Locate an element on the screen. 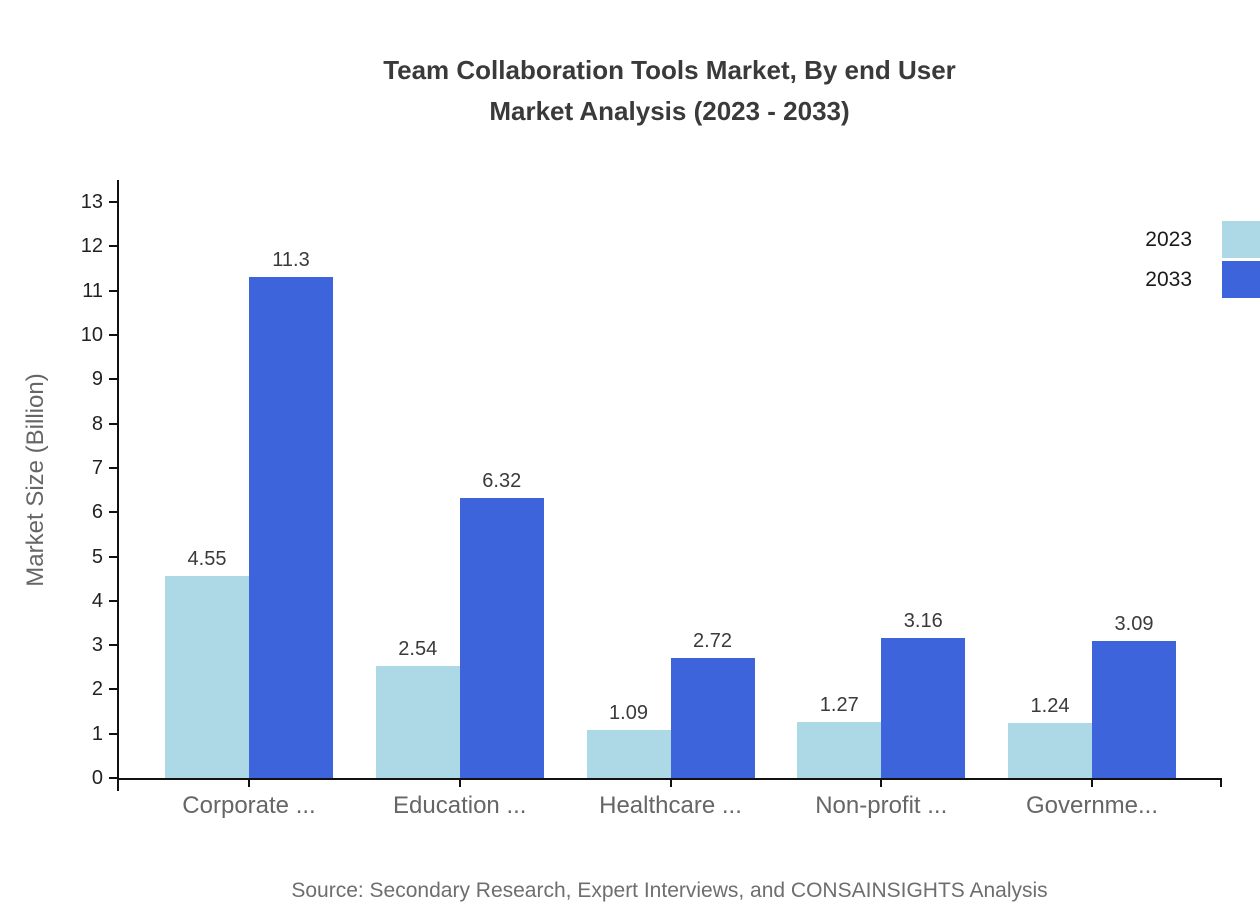 Image resolution: width=1260 pixels, height=920 pixels. y-tick-label: 3 is located at coordinates (97, 645).